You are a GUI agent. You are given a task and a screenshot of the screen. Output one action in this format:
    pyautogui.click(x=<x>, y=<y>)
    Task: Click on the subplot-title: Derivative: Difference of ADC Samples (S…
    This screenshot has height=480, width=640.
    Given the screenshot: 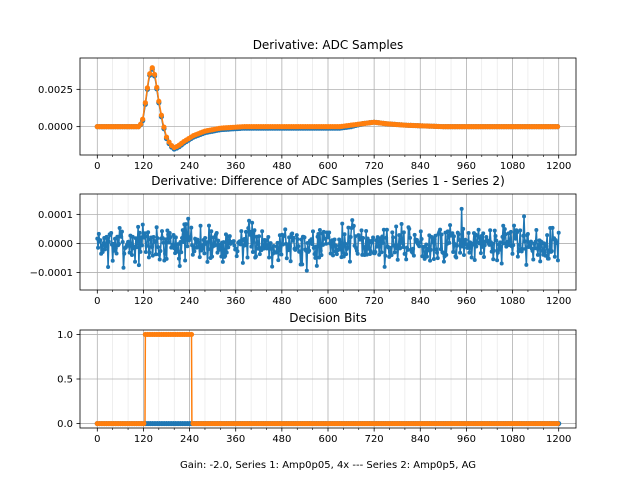 What is the action you would take?
    pyautogui.click(x=328, y=181)
    